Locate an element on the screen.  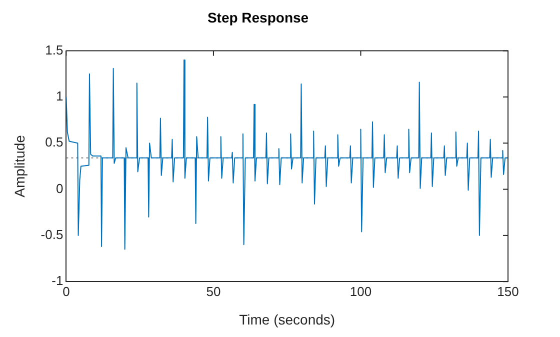
y-tick-label: 0.5 is located at coordinates (54, 142).